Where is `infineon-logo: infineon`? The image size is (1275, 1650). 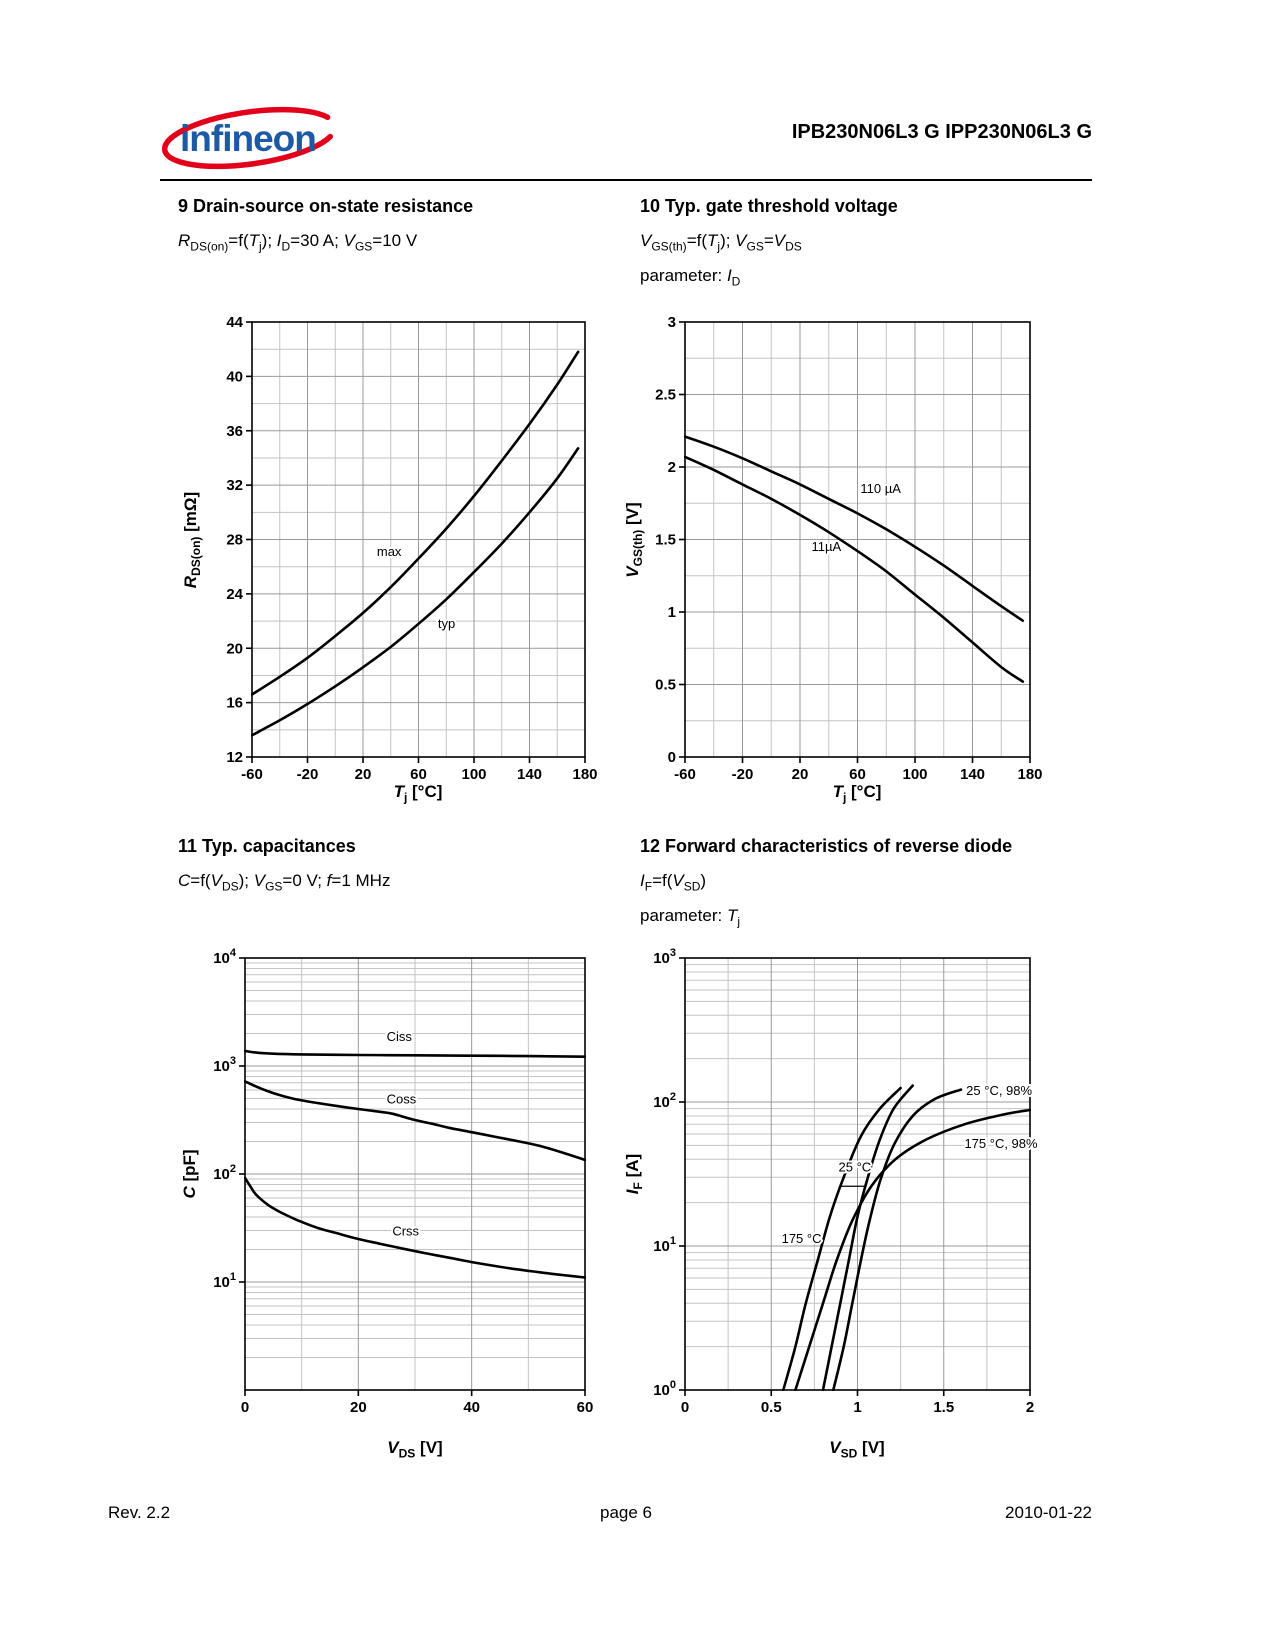
infineon-logo: infineon is located at coordinates (251, 139).